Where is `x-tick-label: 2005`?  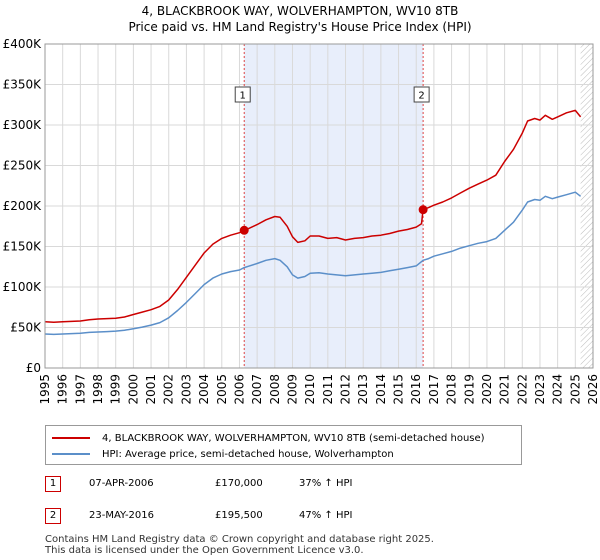
x-tick-label: 2005 is located at coordinates (222, 389).